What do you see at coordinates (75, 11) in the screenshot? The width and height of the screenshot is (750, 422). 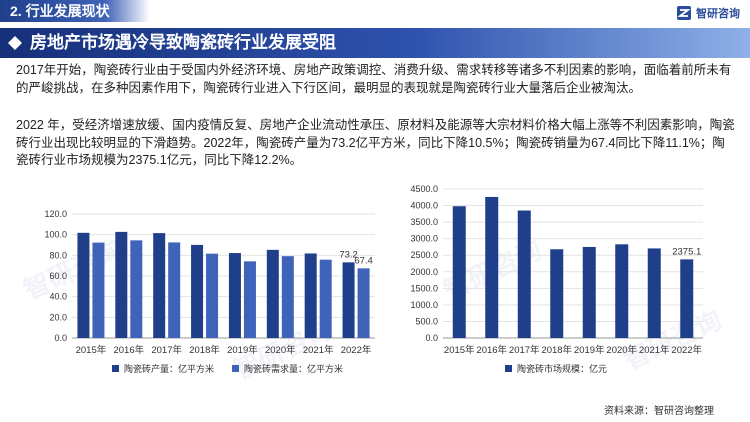 I see `section-title: 2. 行业发展现状` at bounding box center [75, 11].